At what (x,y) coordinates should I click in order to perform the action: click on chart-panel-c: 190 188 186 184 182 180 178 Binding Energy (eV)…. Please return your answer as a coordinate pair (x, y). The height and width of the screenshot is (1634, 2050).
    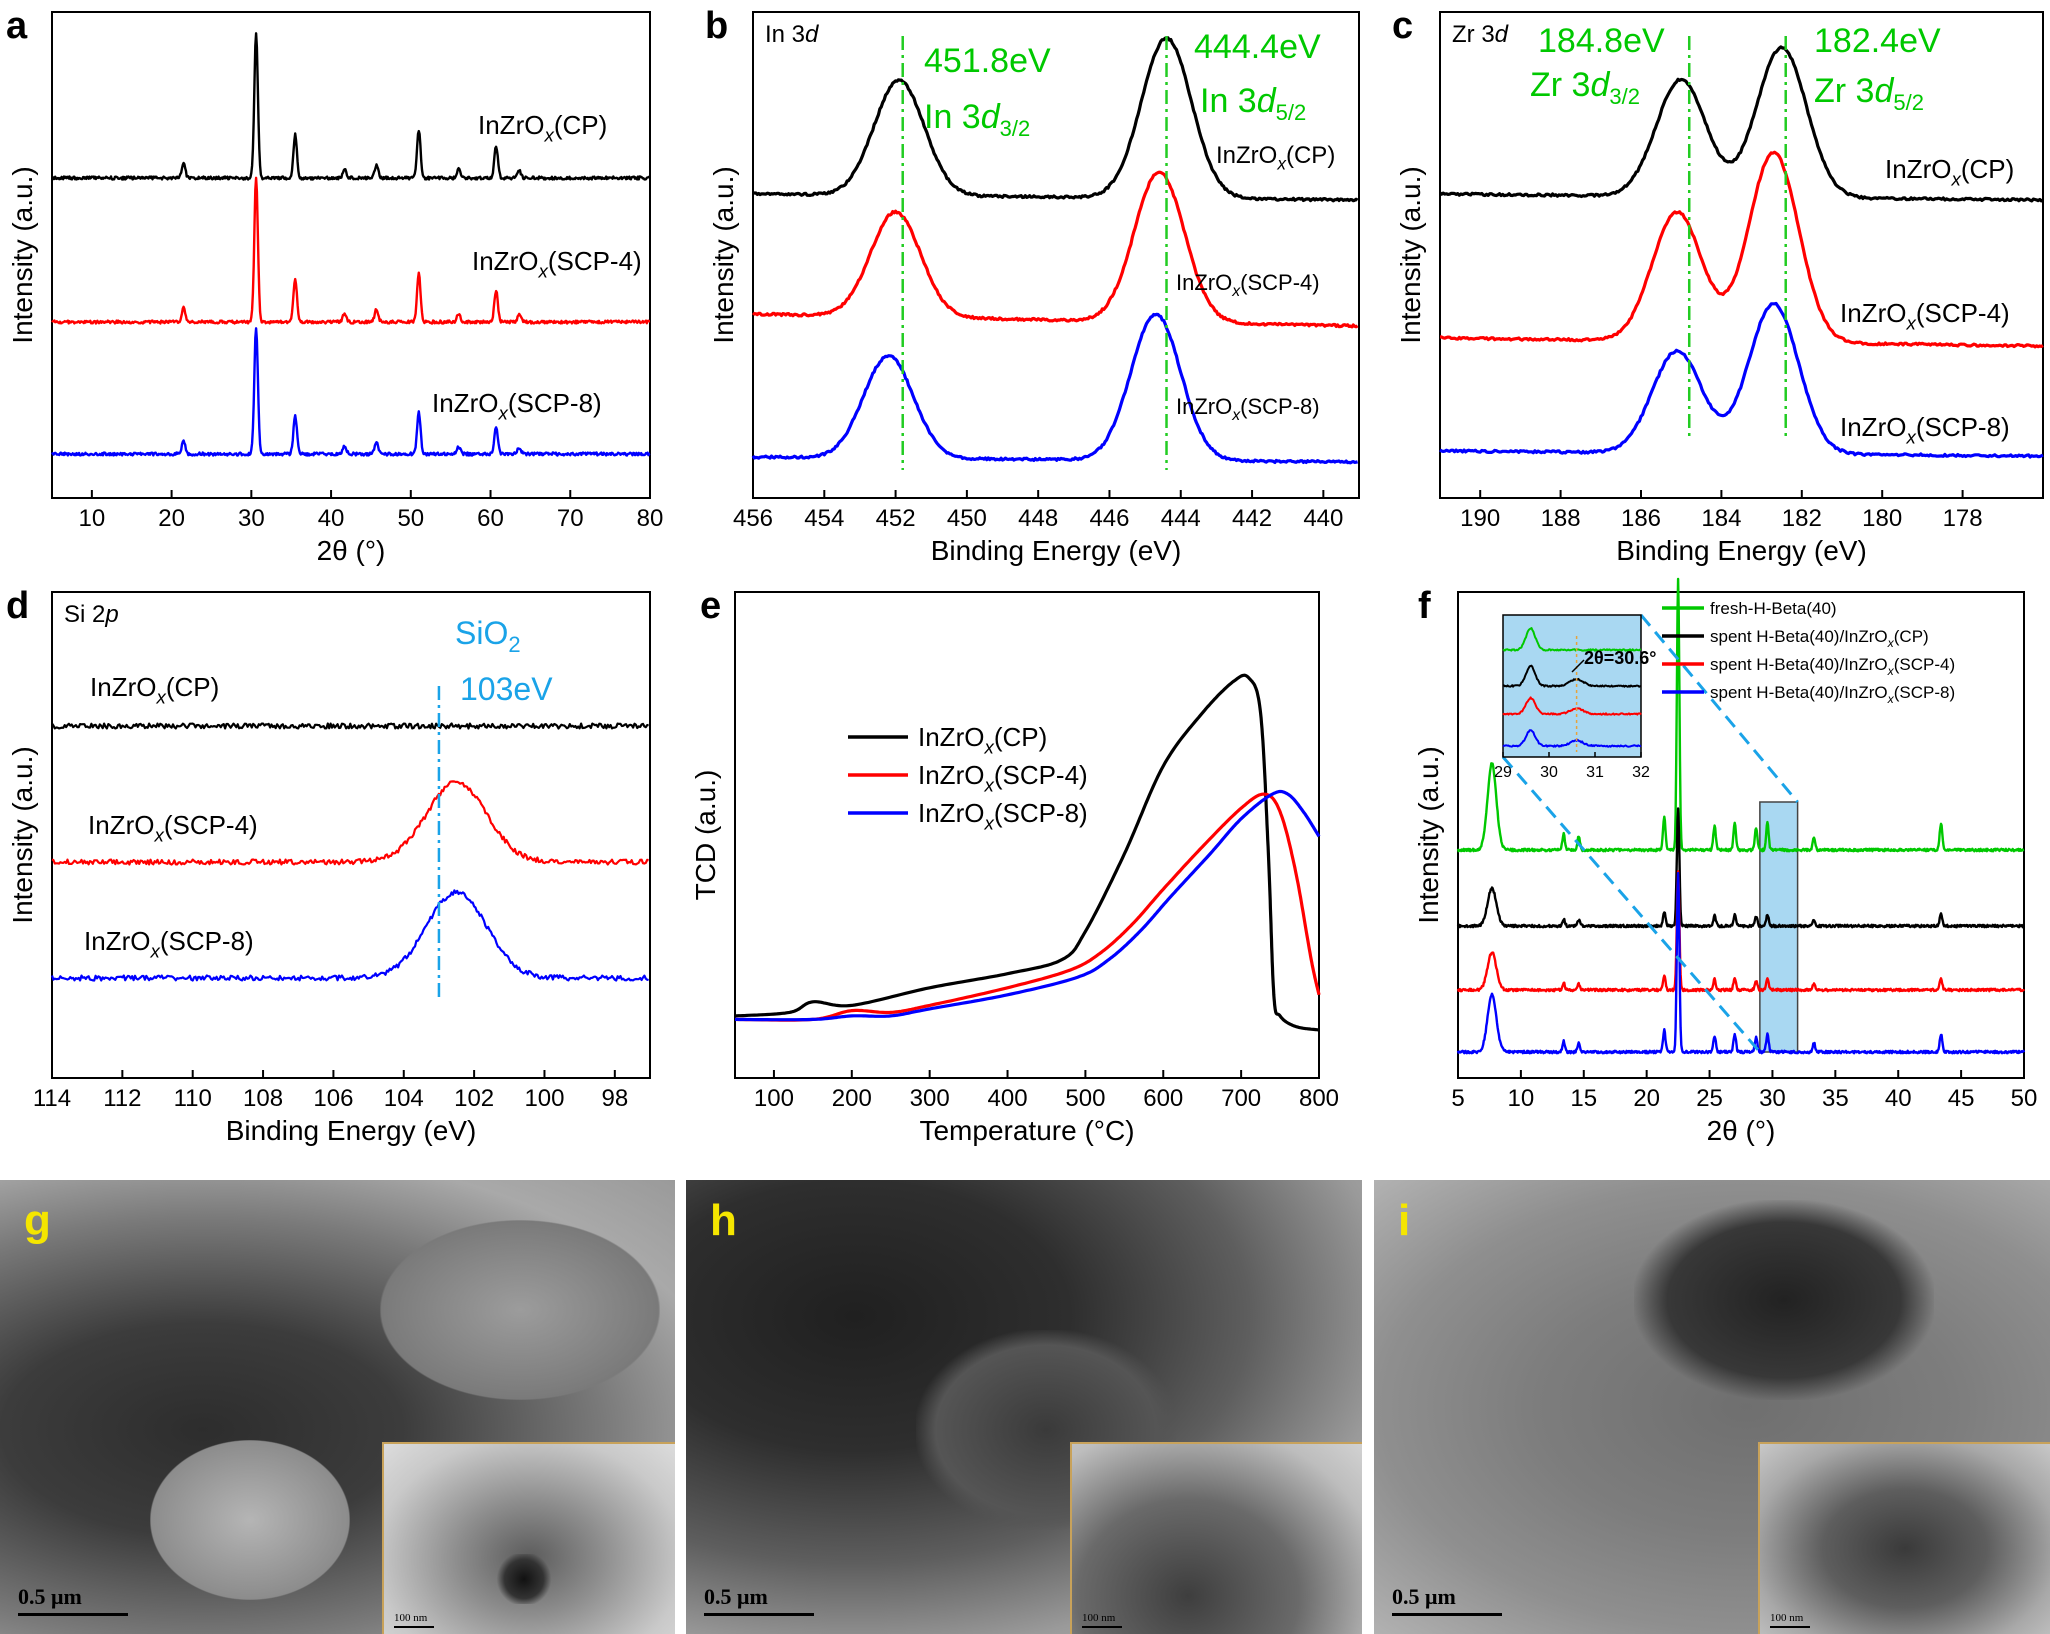
    Looking at the image, I should click on (1718, 285).